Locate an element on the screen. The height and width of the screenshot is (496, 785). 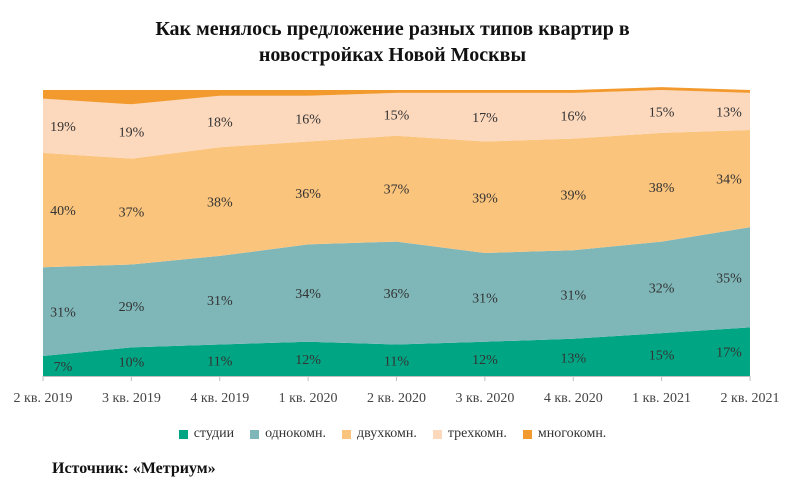
x-tick-label: 1 кв. 2020 is located at coordinates (308, 398).